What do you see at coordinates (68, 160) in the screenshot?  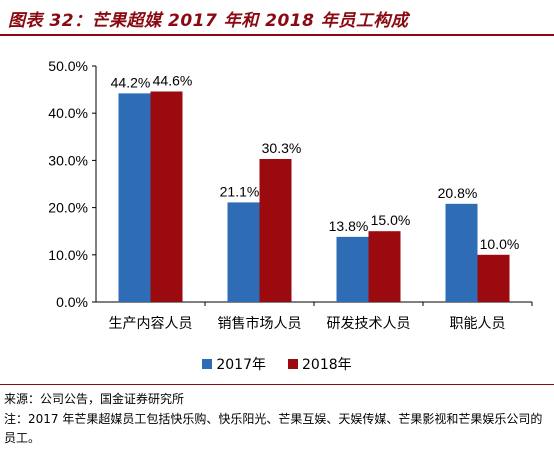 I see `y-tick-label: 30.0%` at bounding box center [68, 160].